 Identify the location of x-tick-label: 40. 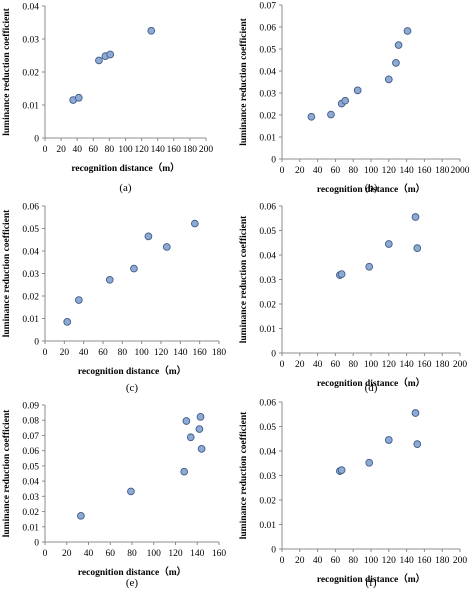
(318, 171).